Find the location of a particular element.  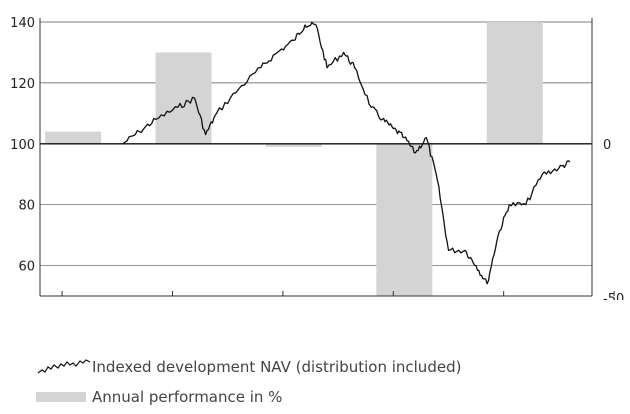

x-axis-ticks: 20052006200720082009 is located at coordinates (338, 293).